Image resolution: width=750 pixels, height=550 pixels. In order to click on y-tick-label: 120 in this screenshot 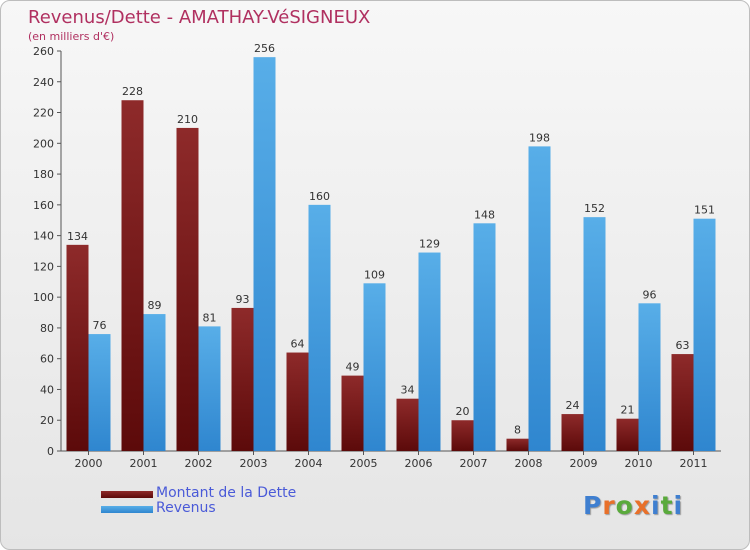, I will do `click(43, 266)`.